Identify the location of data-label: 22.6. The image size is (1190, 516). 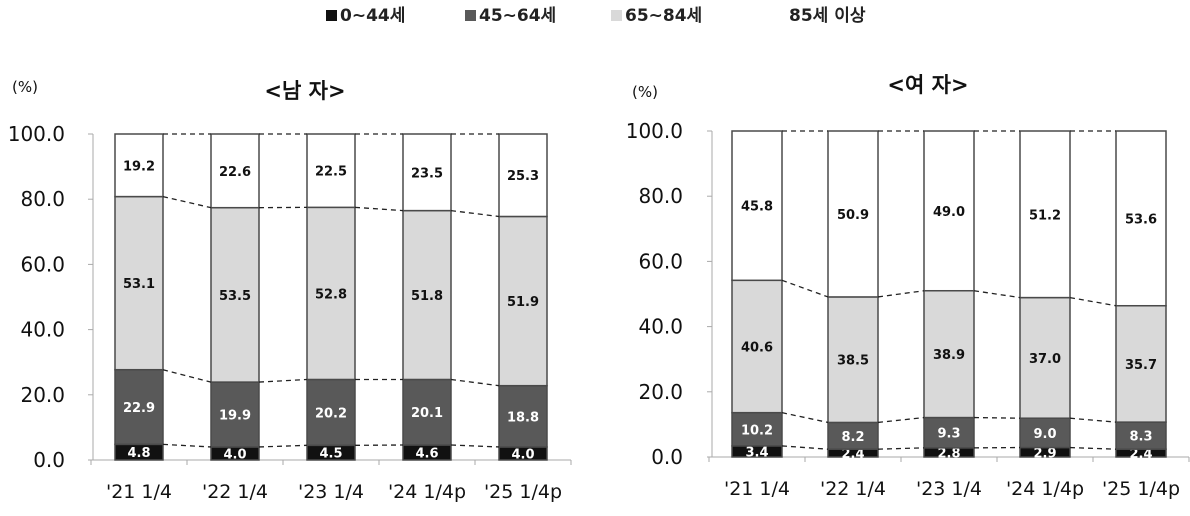
(235, 172).